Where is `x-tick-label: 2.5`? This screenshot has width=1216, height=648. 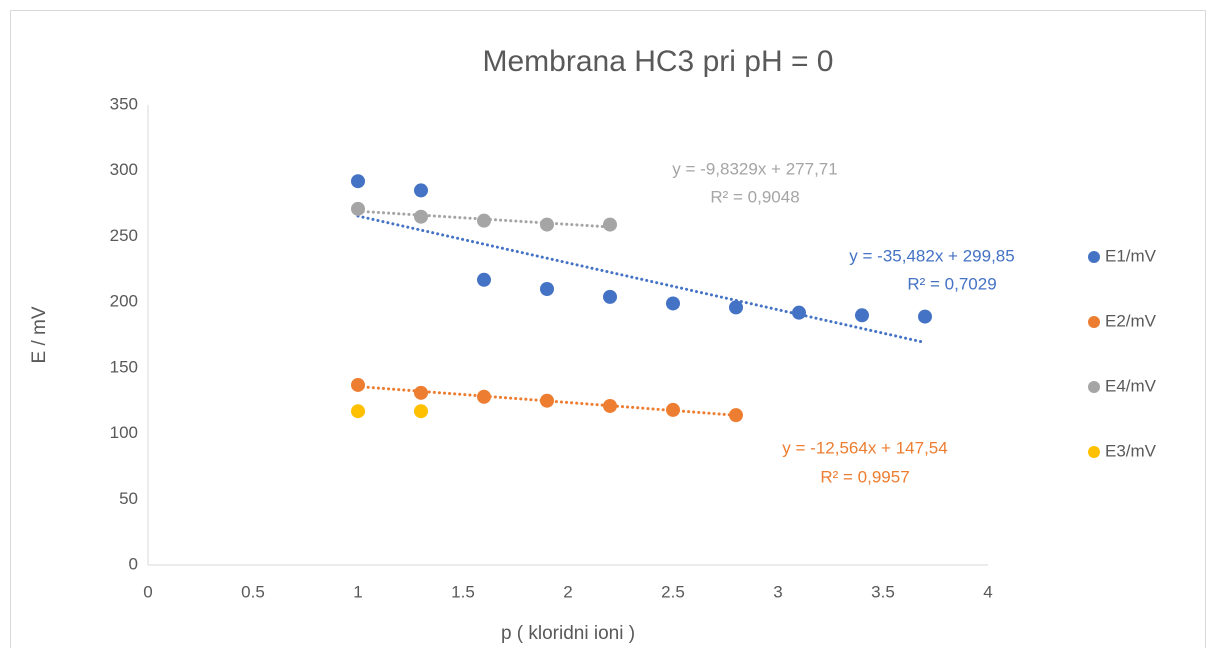 x-tick-label: 2.5 is located at coordinates (673, 591).